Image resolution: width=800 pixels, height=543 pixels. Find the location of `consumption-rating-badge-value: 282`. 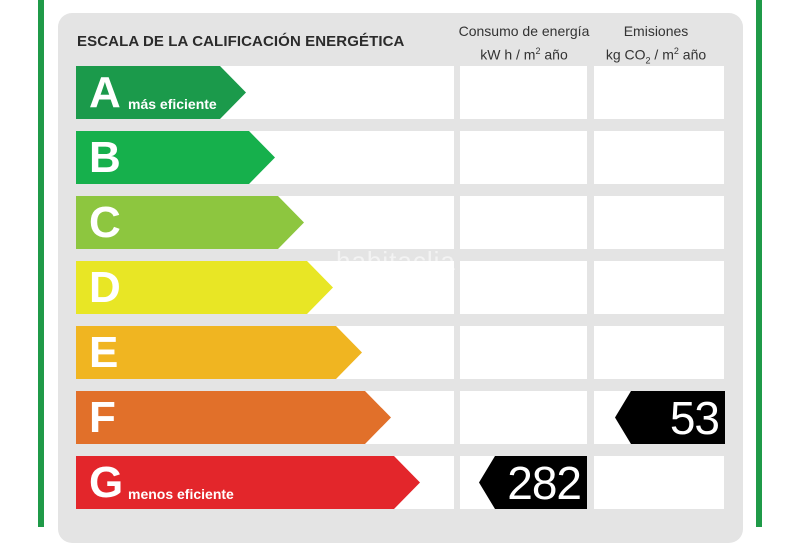

consumption-rating-badge-value: 282 is located at coordinates (544, 483).